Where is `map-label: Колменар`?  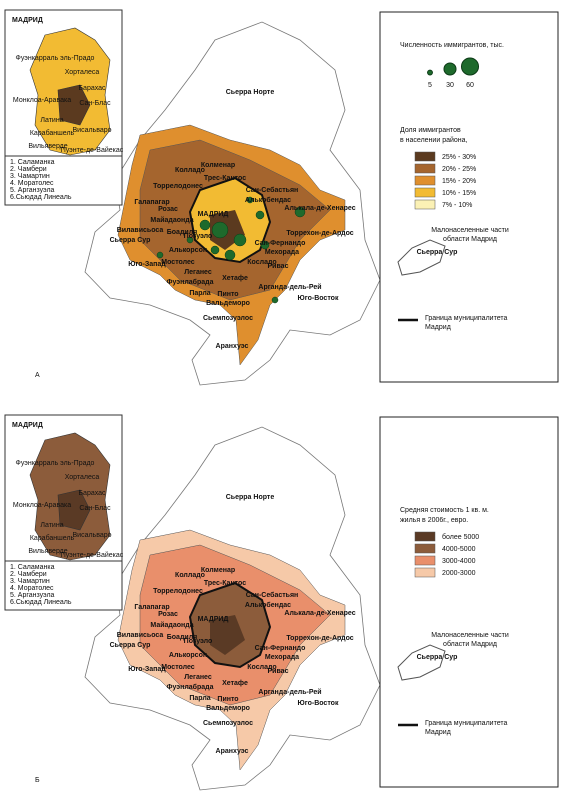 map-label: Колменар is located at coordinates (218, 165).